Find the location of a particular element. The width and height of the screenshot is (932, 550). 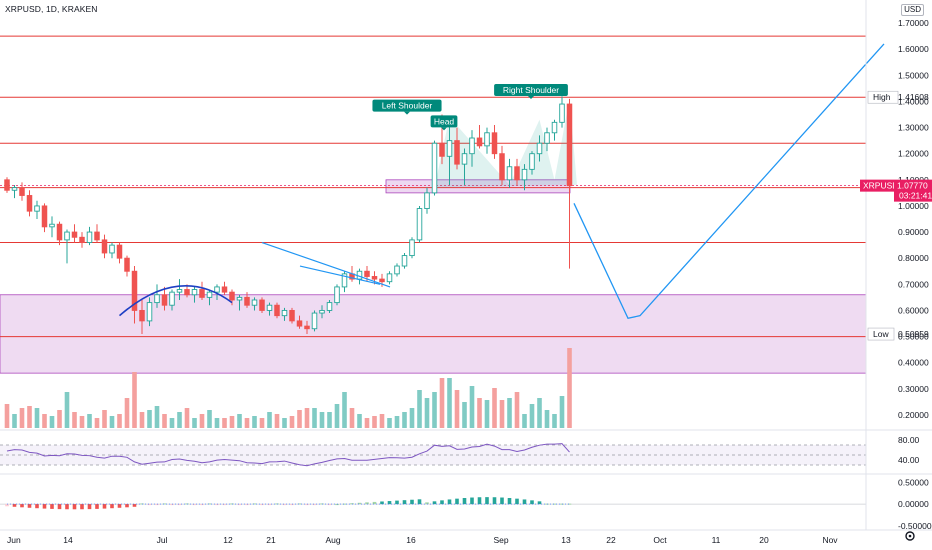

left-shoulder-label-bg is located at coordinates (407, 105).